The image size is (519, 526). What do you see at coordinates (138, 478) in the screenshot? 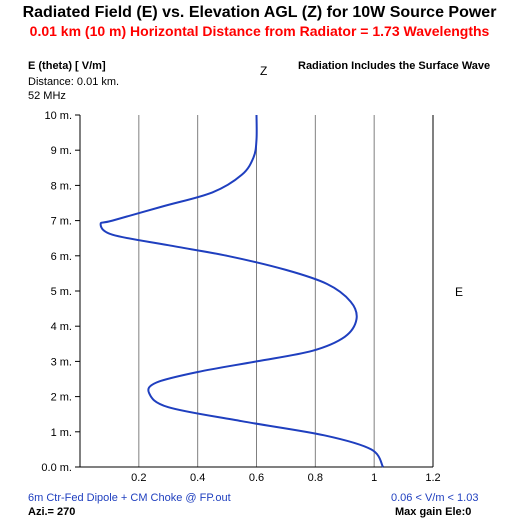
I see `x-tick-label: 0.2` at bounding box center [138, 478].